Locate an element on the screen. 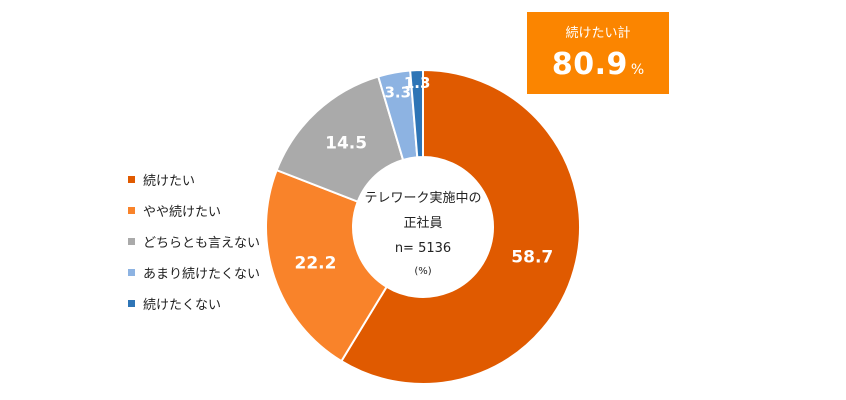  center-label-line2: 正社員 is located at coordinates (422, 223).